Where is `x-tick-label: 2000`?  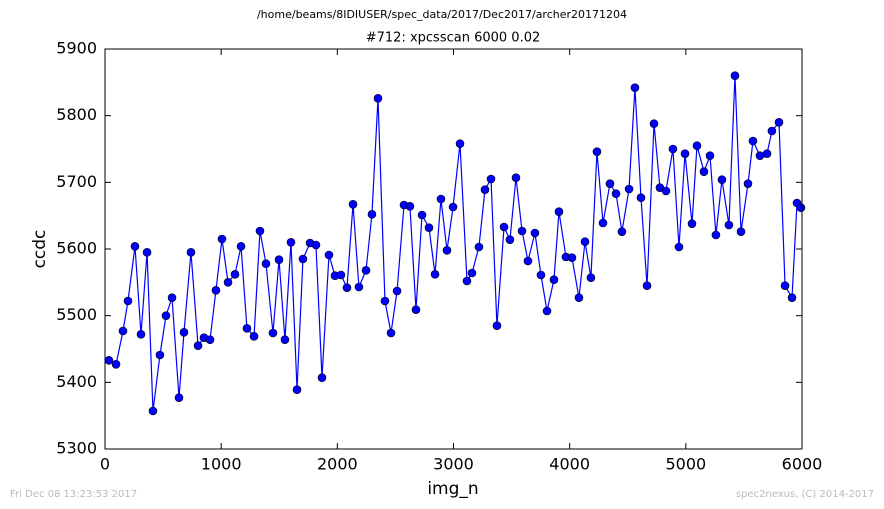 x-tick-label: 2000 is located at coordinates (337, 464).